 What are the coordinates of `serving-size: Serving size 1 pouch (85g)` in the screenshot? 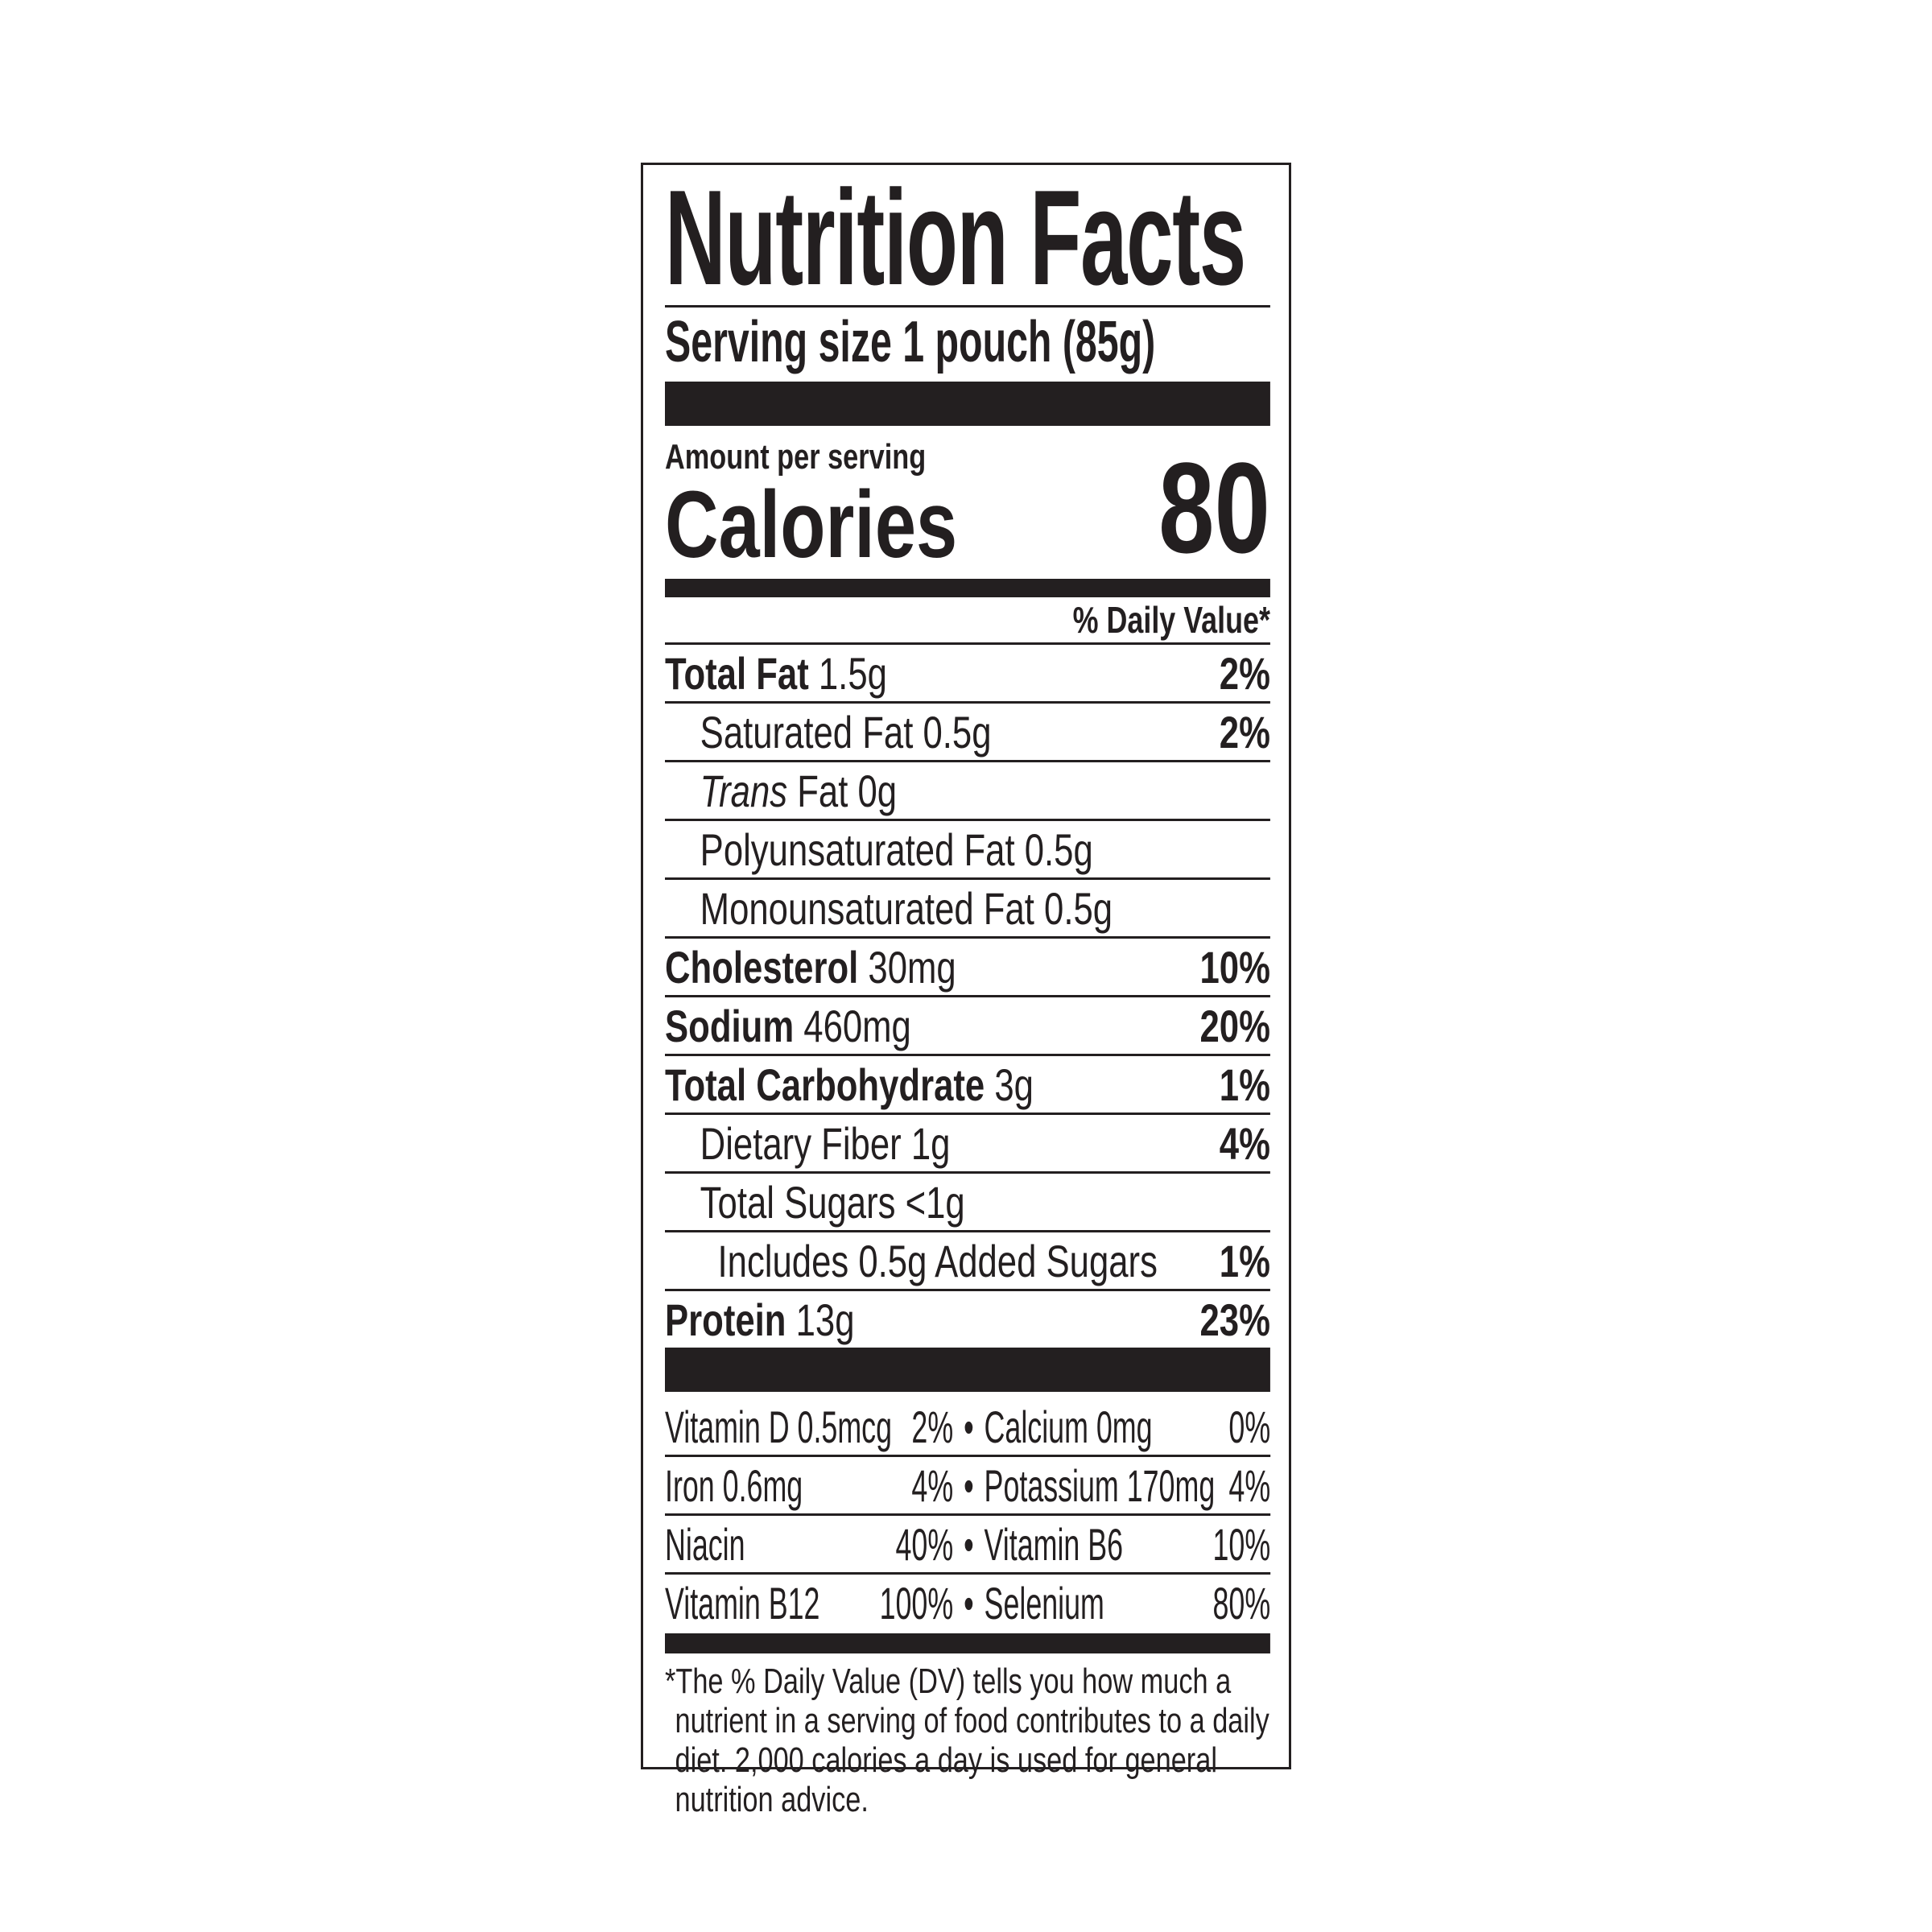 It's located at (910, 342).